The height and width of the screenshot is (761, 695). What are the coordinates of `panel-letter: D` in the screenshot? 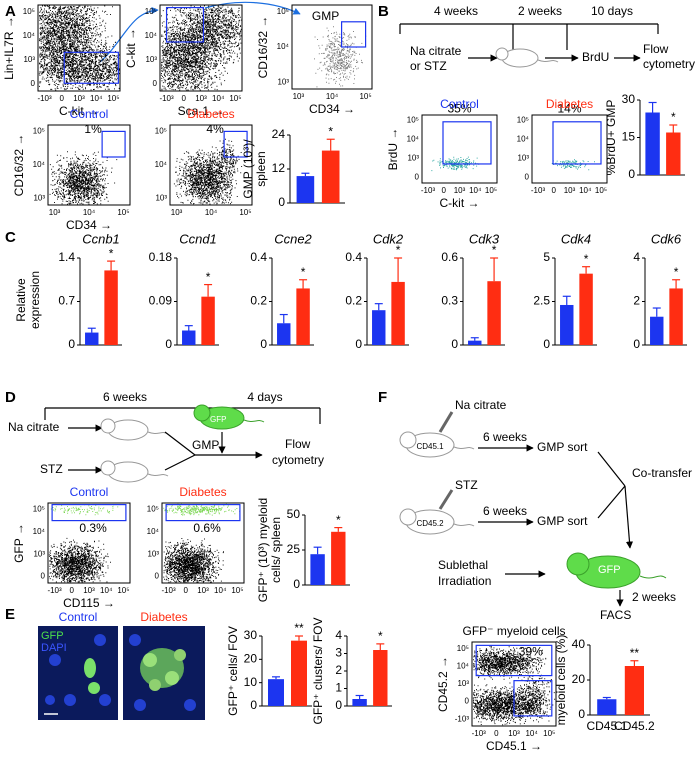 It's located at (10, 397).